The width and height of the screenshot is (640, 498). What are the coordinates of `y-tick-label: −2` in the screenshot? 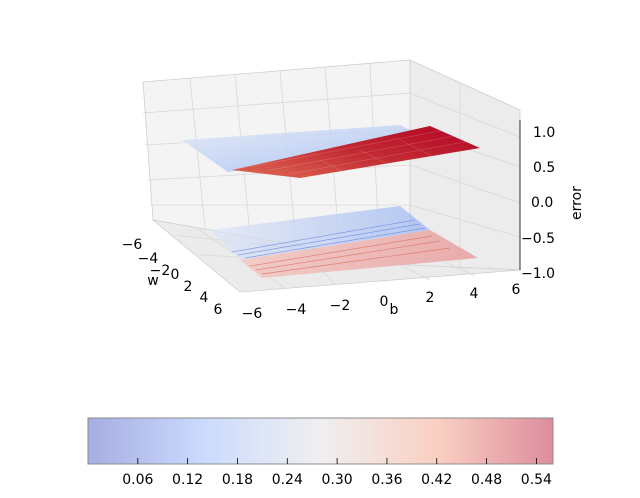 It's located at (160, 271).